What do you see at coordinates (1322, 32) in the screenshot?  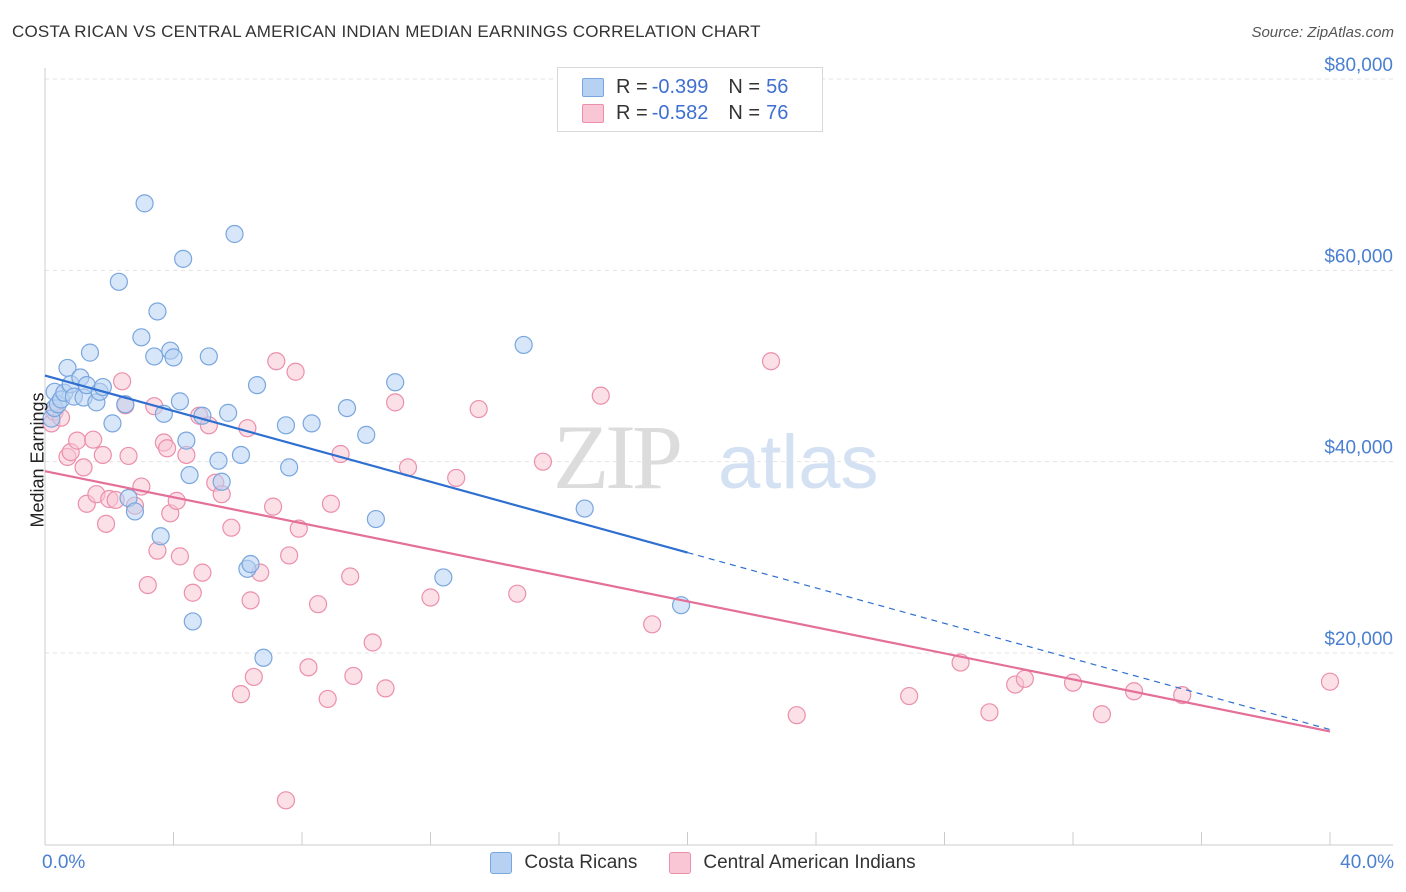 I see `source-label: Source: ZipAtlas.com` at bounding box center [1322, 32].